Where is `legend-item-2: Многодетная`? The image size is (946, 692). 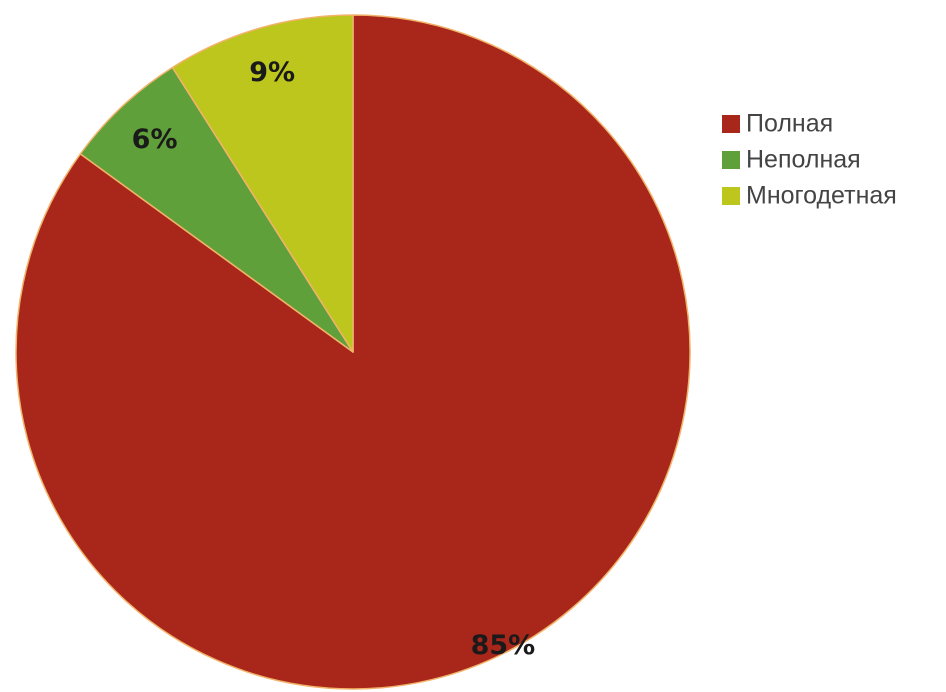 legend-item-2: Многодетная is located at coordinates (809, 196).